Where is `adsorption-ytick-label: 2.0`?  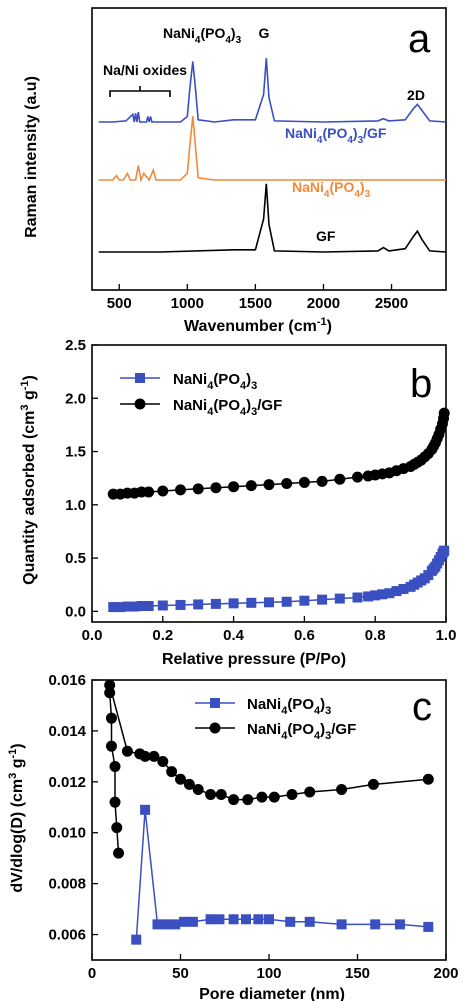 adsorption-ytick-label: 2.0 is located at coordinates (75, 398).